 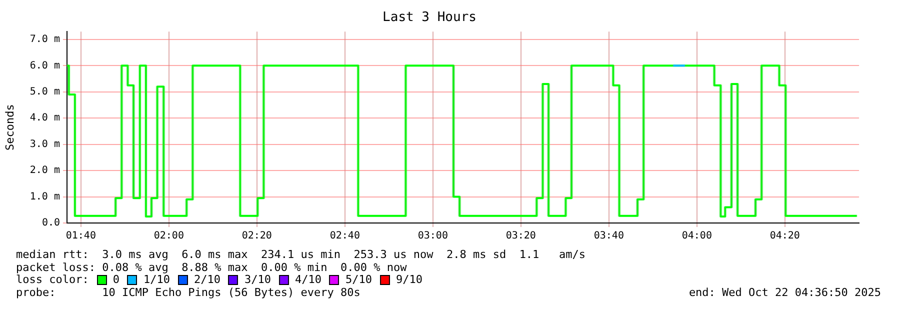 What do you see at coordinates (784, 292) in the screenshot?
I see `text: end: Wed Oct 22 04:36:50 2025` at bounding box center [784, 292].